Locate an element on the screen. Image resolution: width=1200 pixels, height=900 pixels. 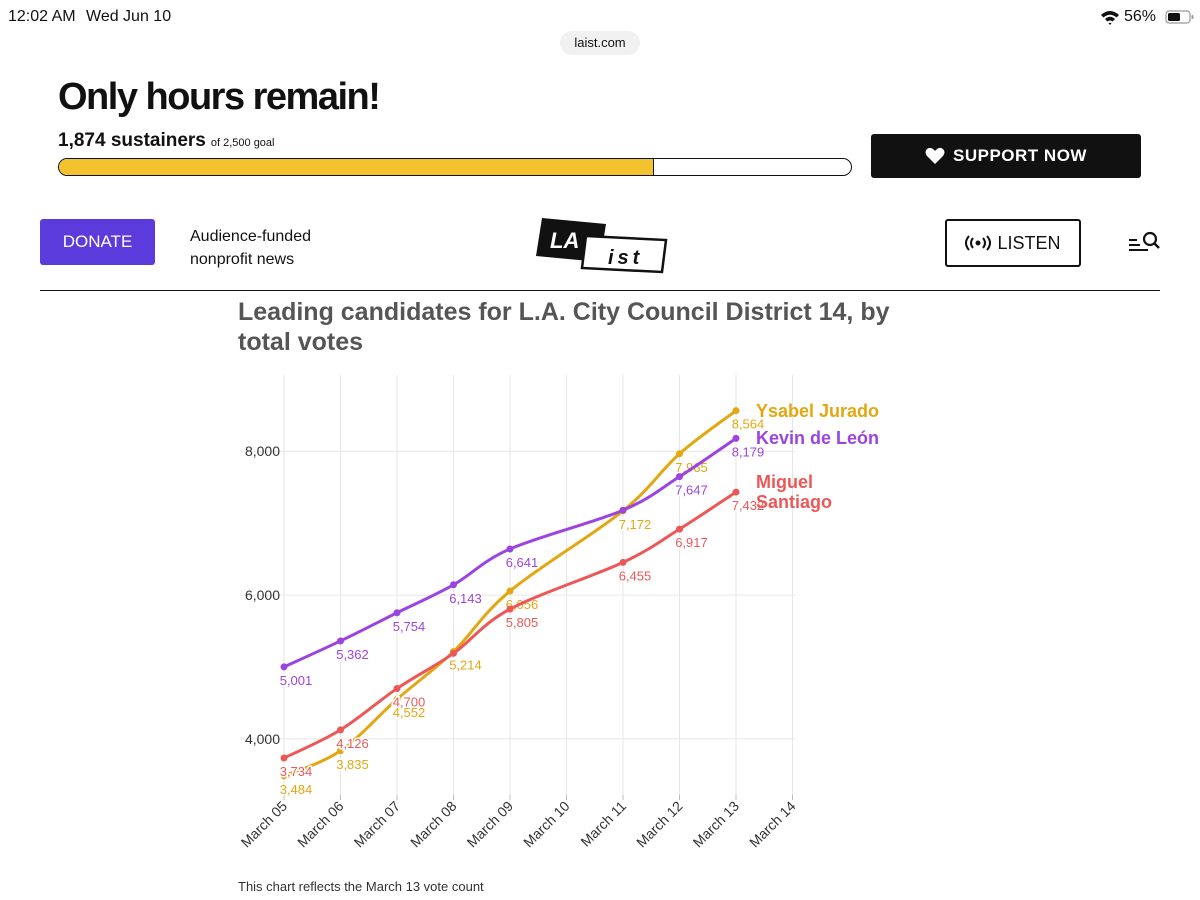
data-label: 5,805 is located at coordinates (522, 622).